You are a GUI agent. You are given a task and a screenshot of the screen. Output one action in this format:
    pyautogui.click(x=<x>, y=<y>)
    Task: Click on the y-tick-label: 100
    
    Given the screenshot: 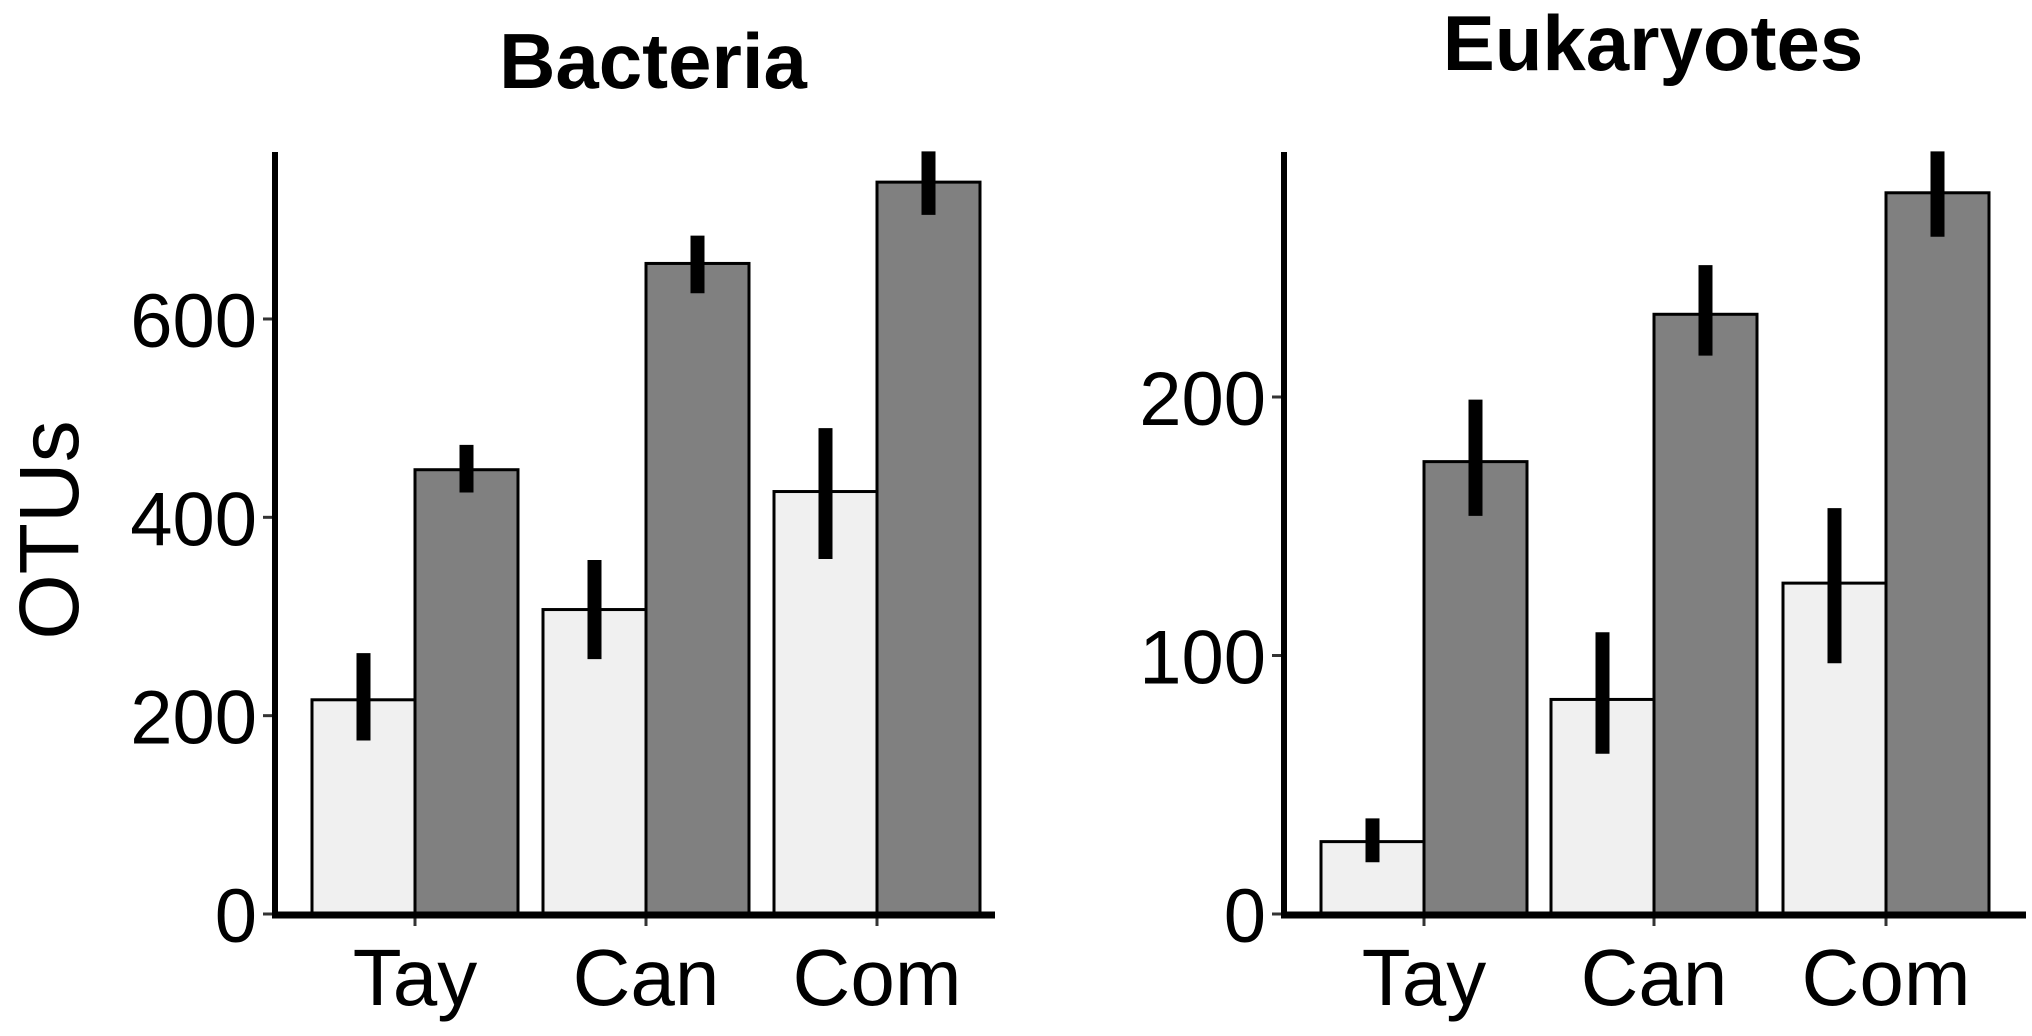 What is the action you would take?
    pyautogui.click(x=1202, y=658)
    